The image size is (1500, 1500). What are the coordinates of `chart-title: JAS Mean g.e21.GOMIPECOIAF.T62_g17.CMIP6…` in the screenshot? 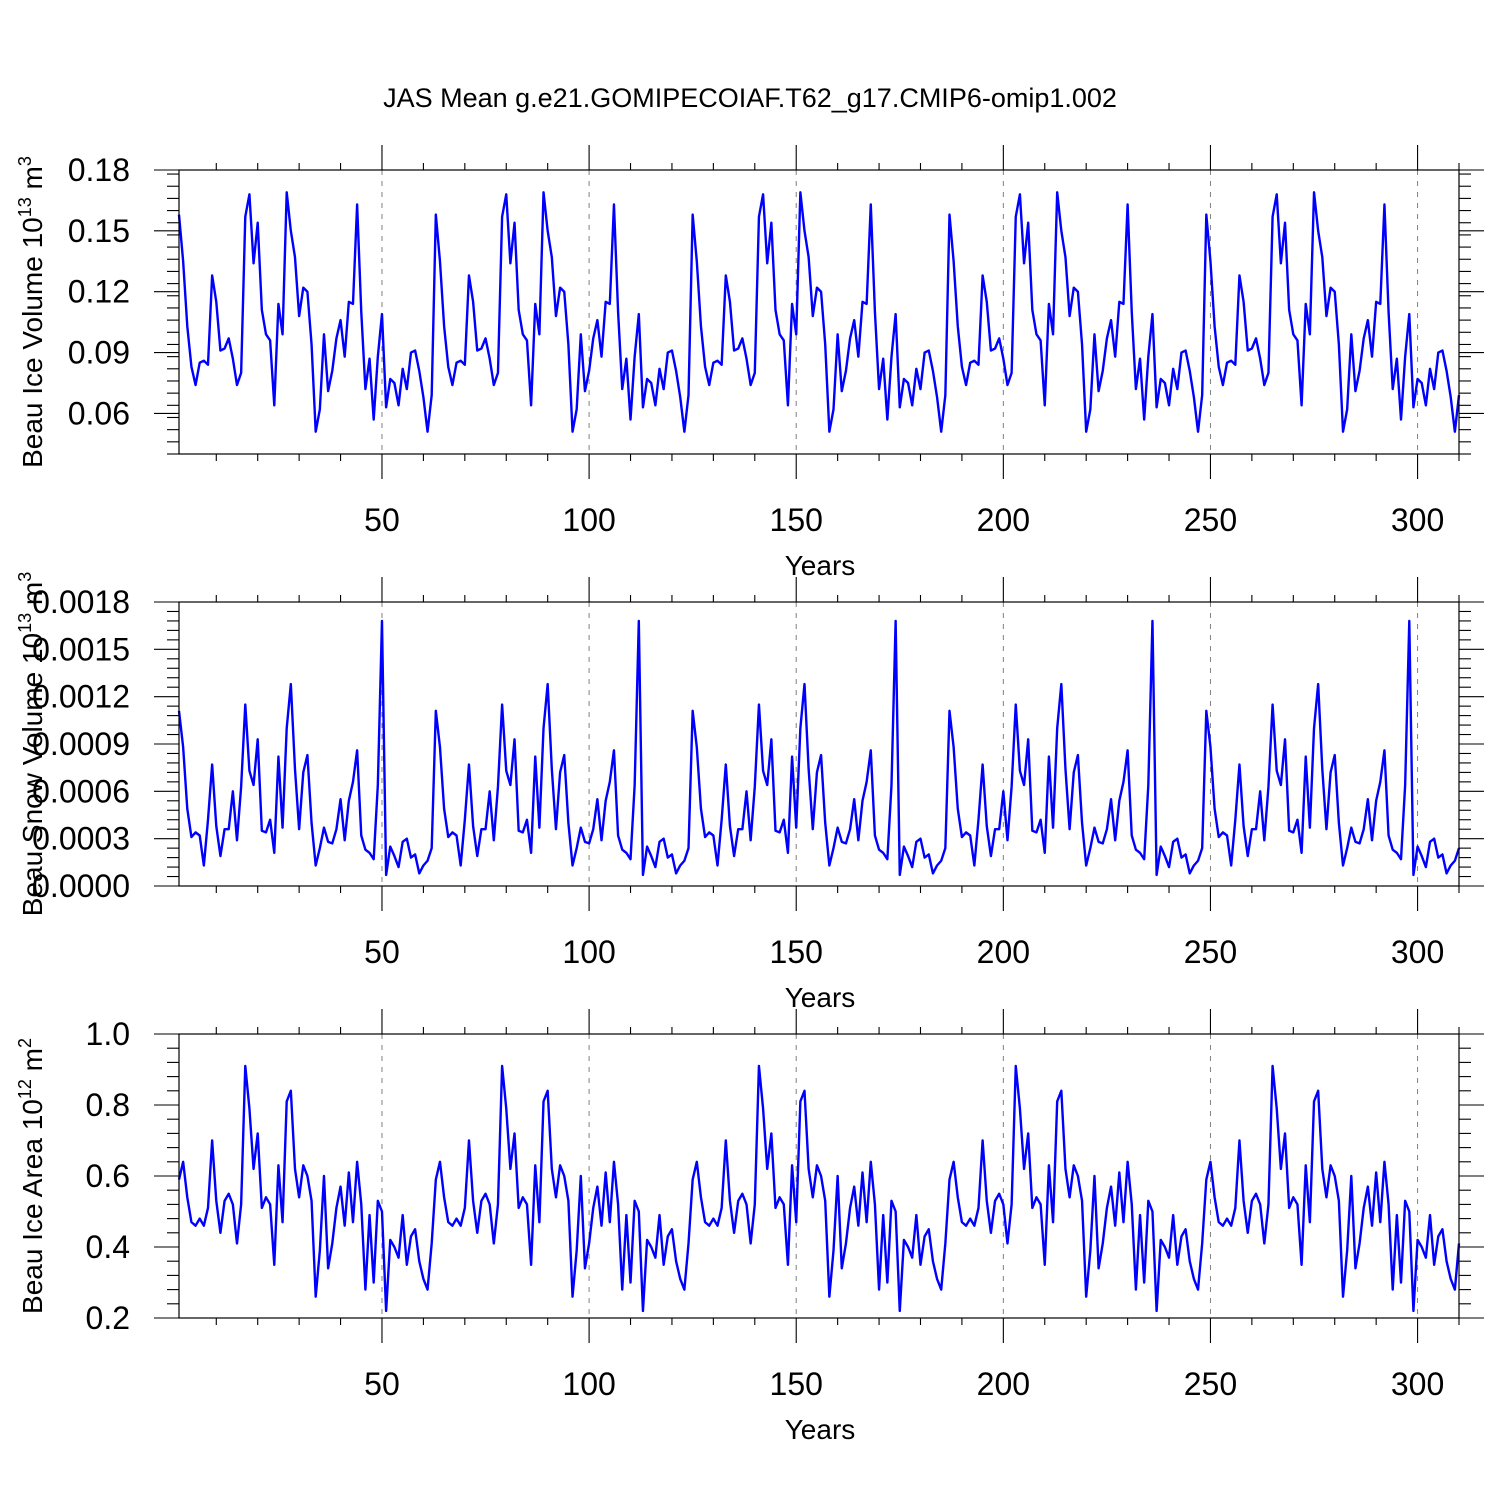 It's located at (750, 98).